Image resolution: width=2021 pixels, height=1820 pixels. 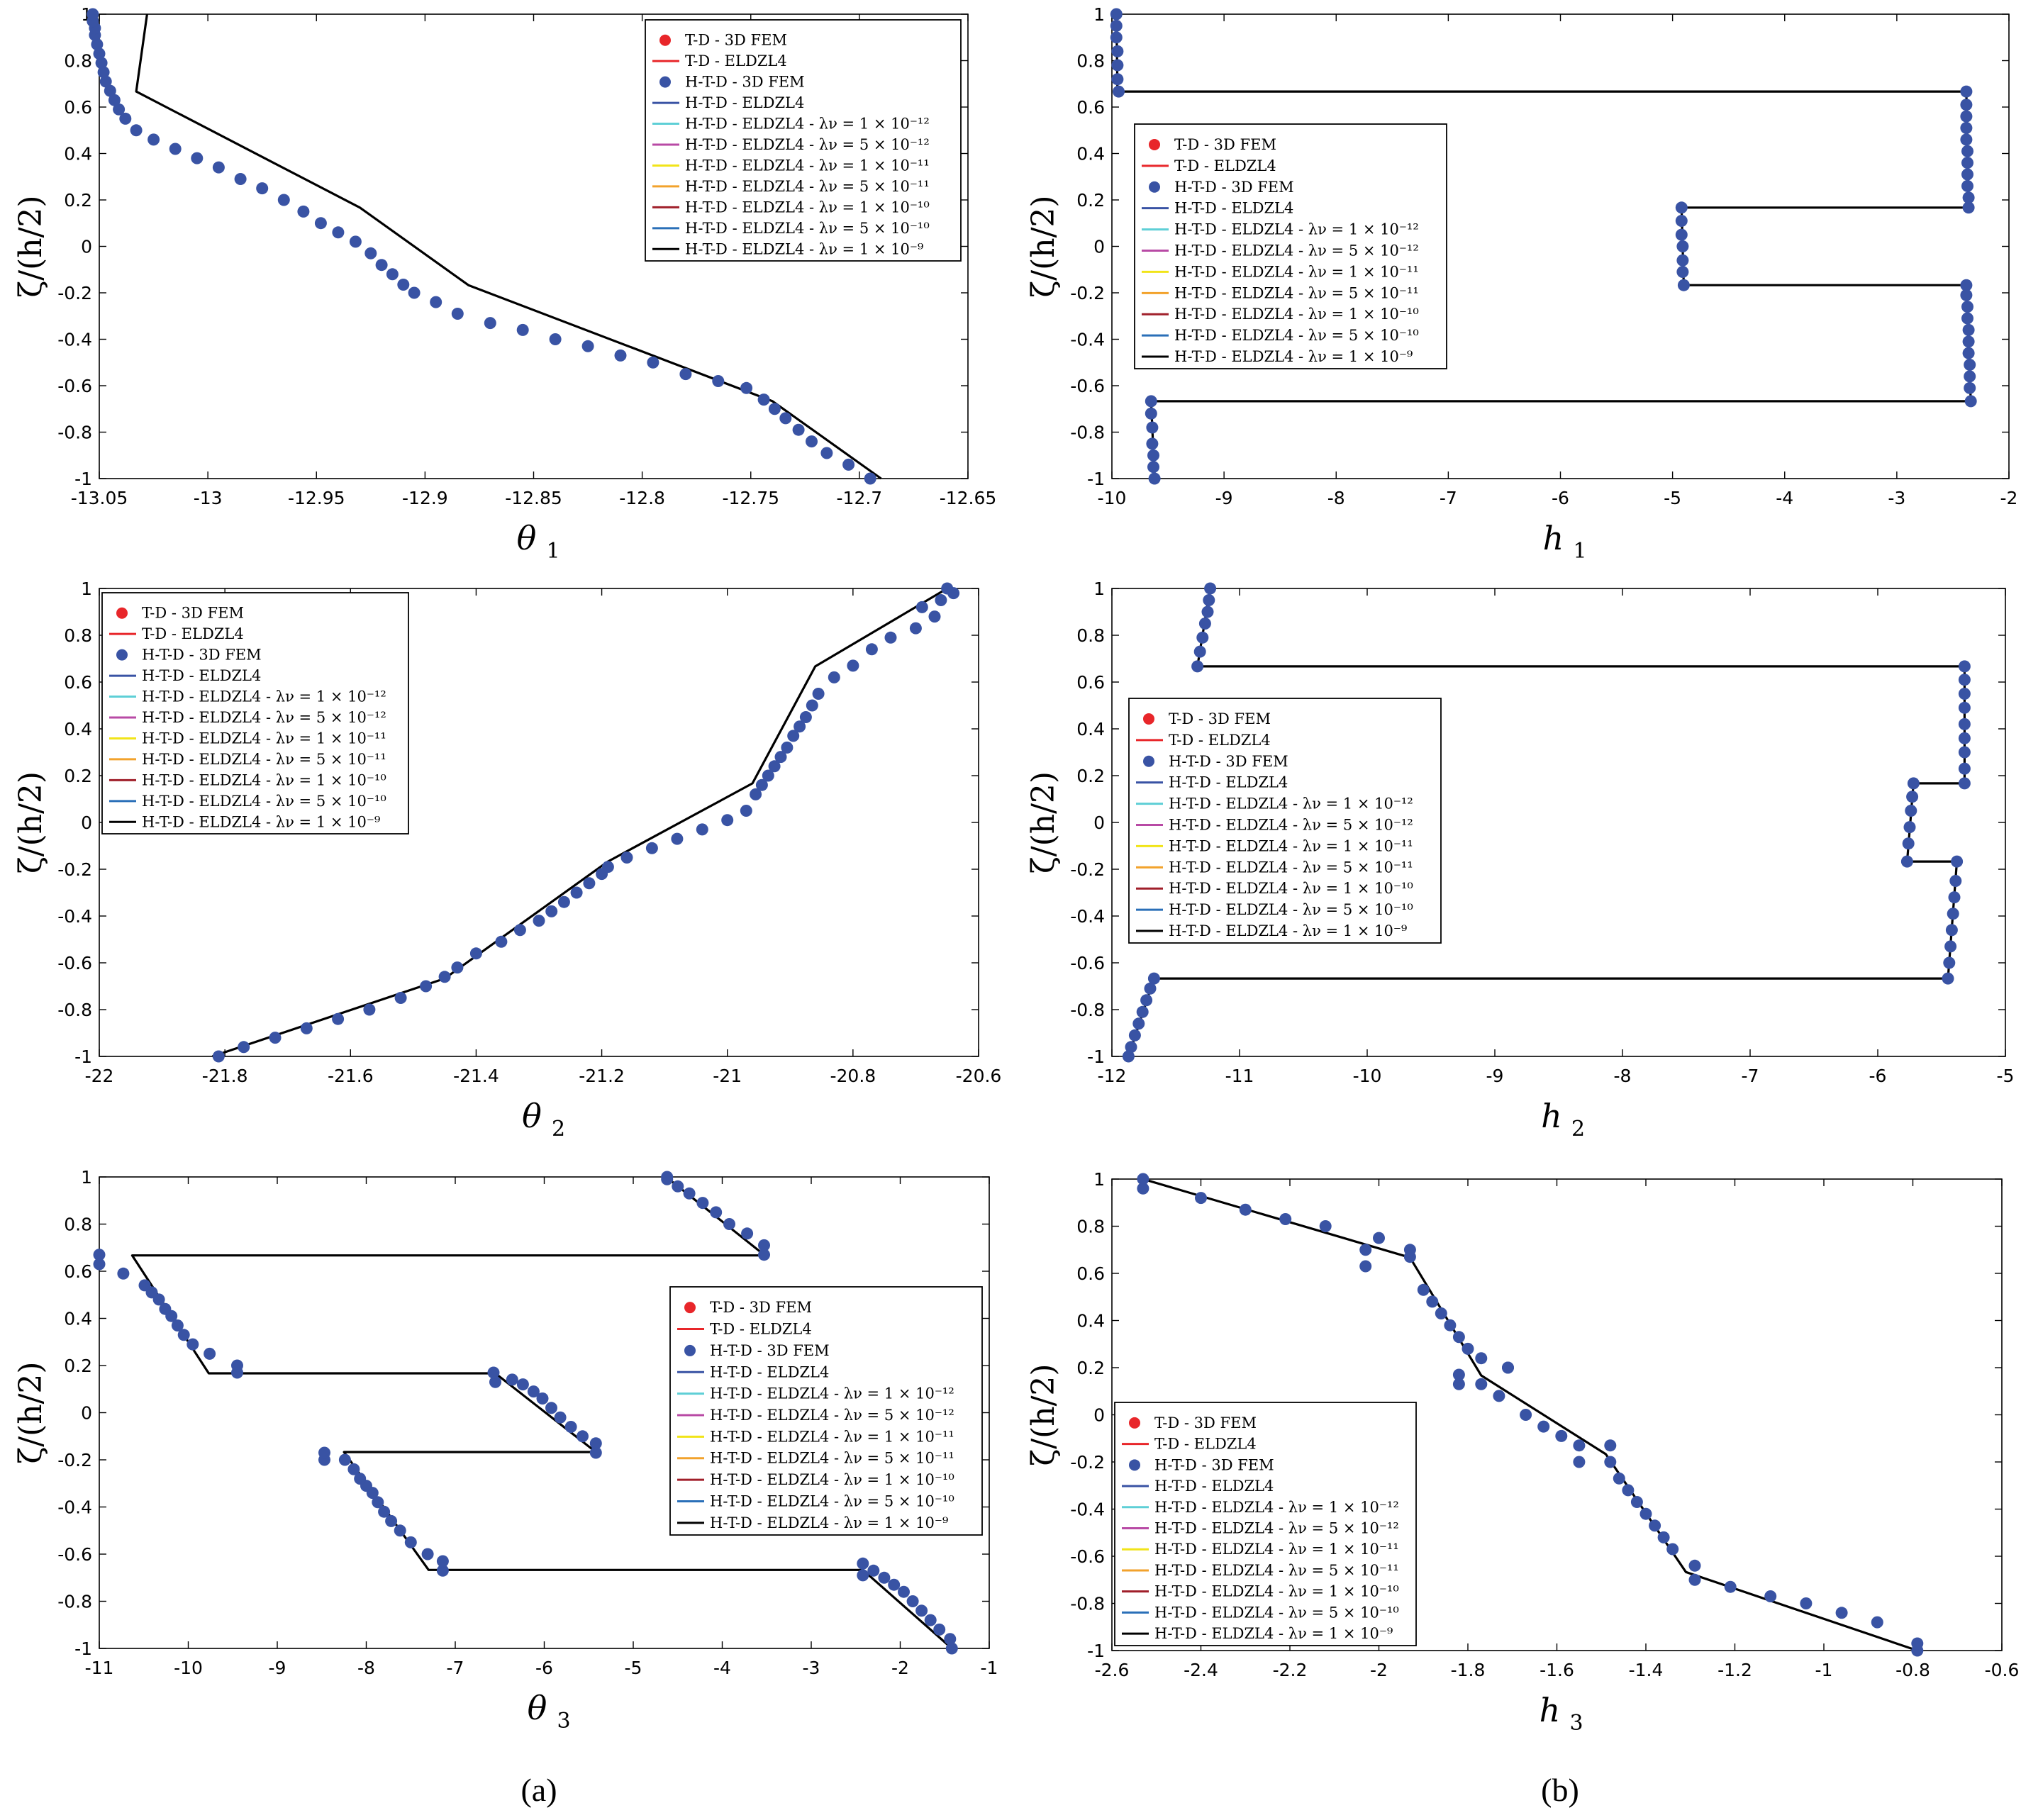 I want to click on x-tick-label: -12.85, so click(x=533, y=498).